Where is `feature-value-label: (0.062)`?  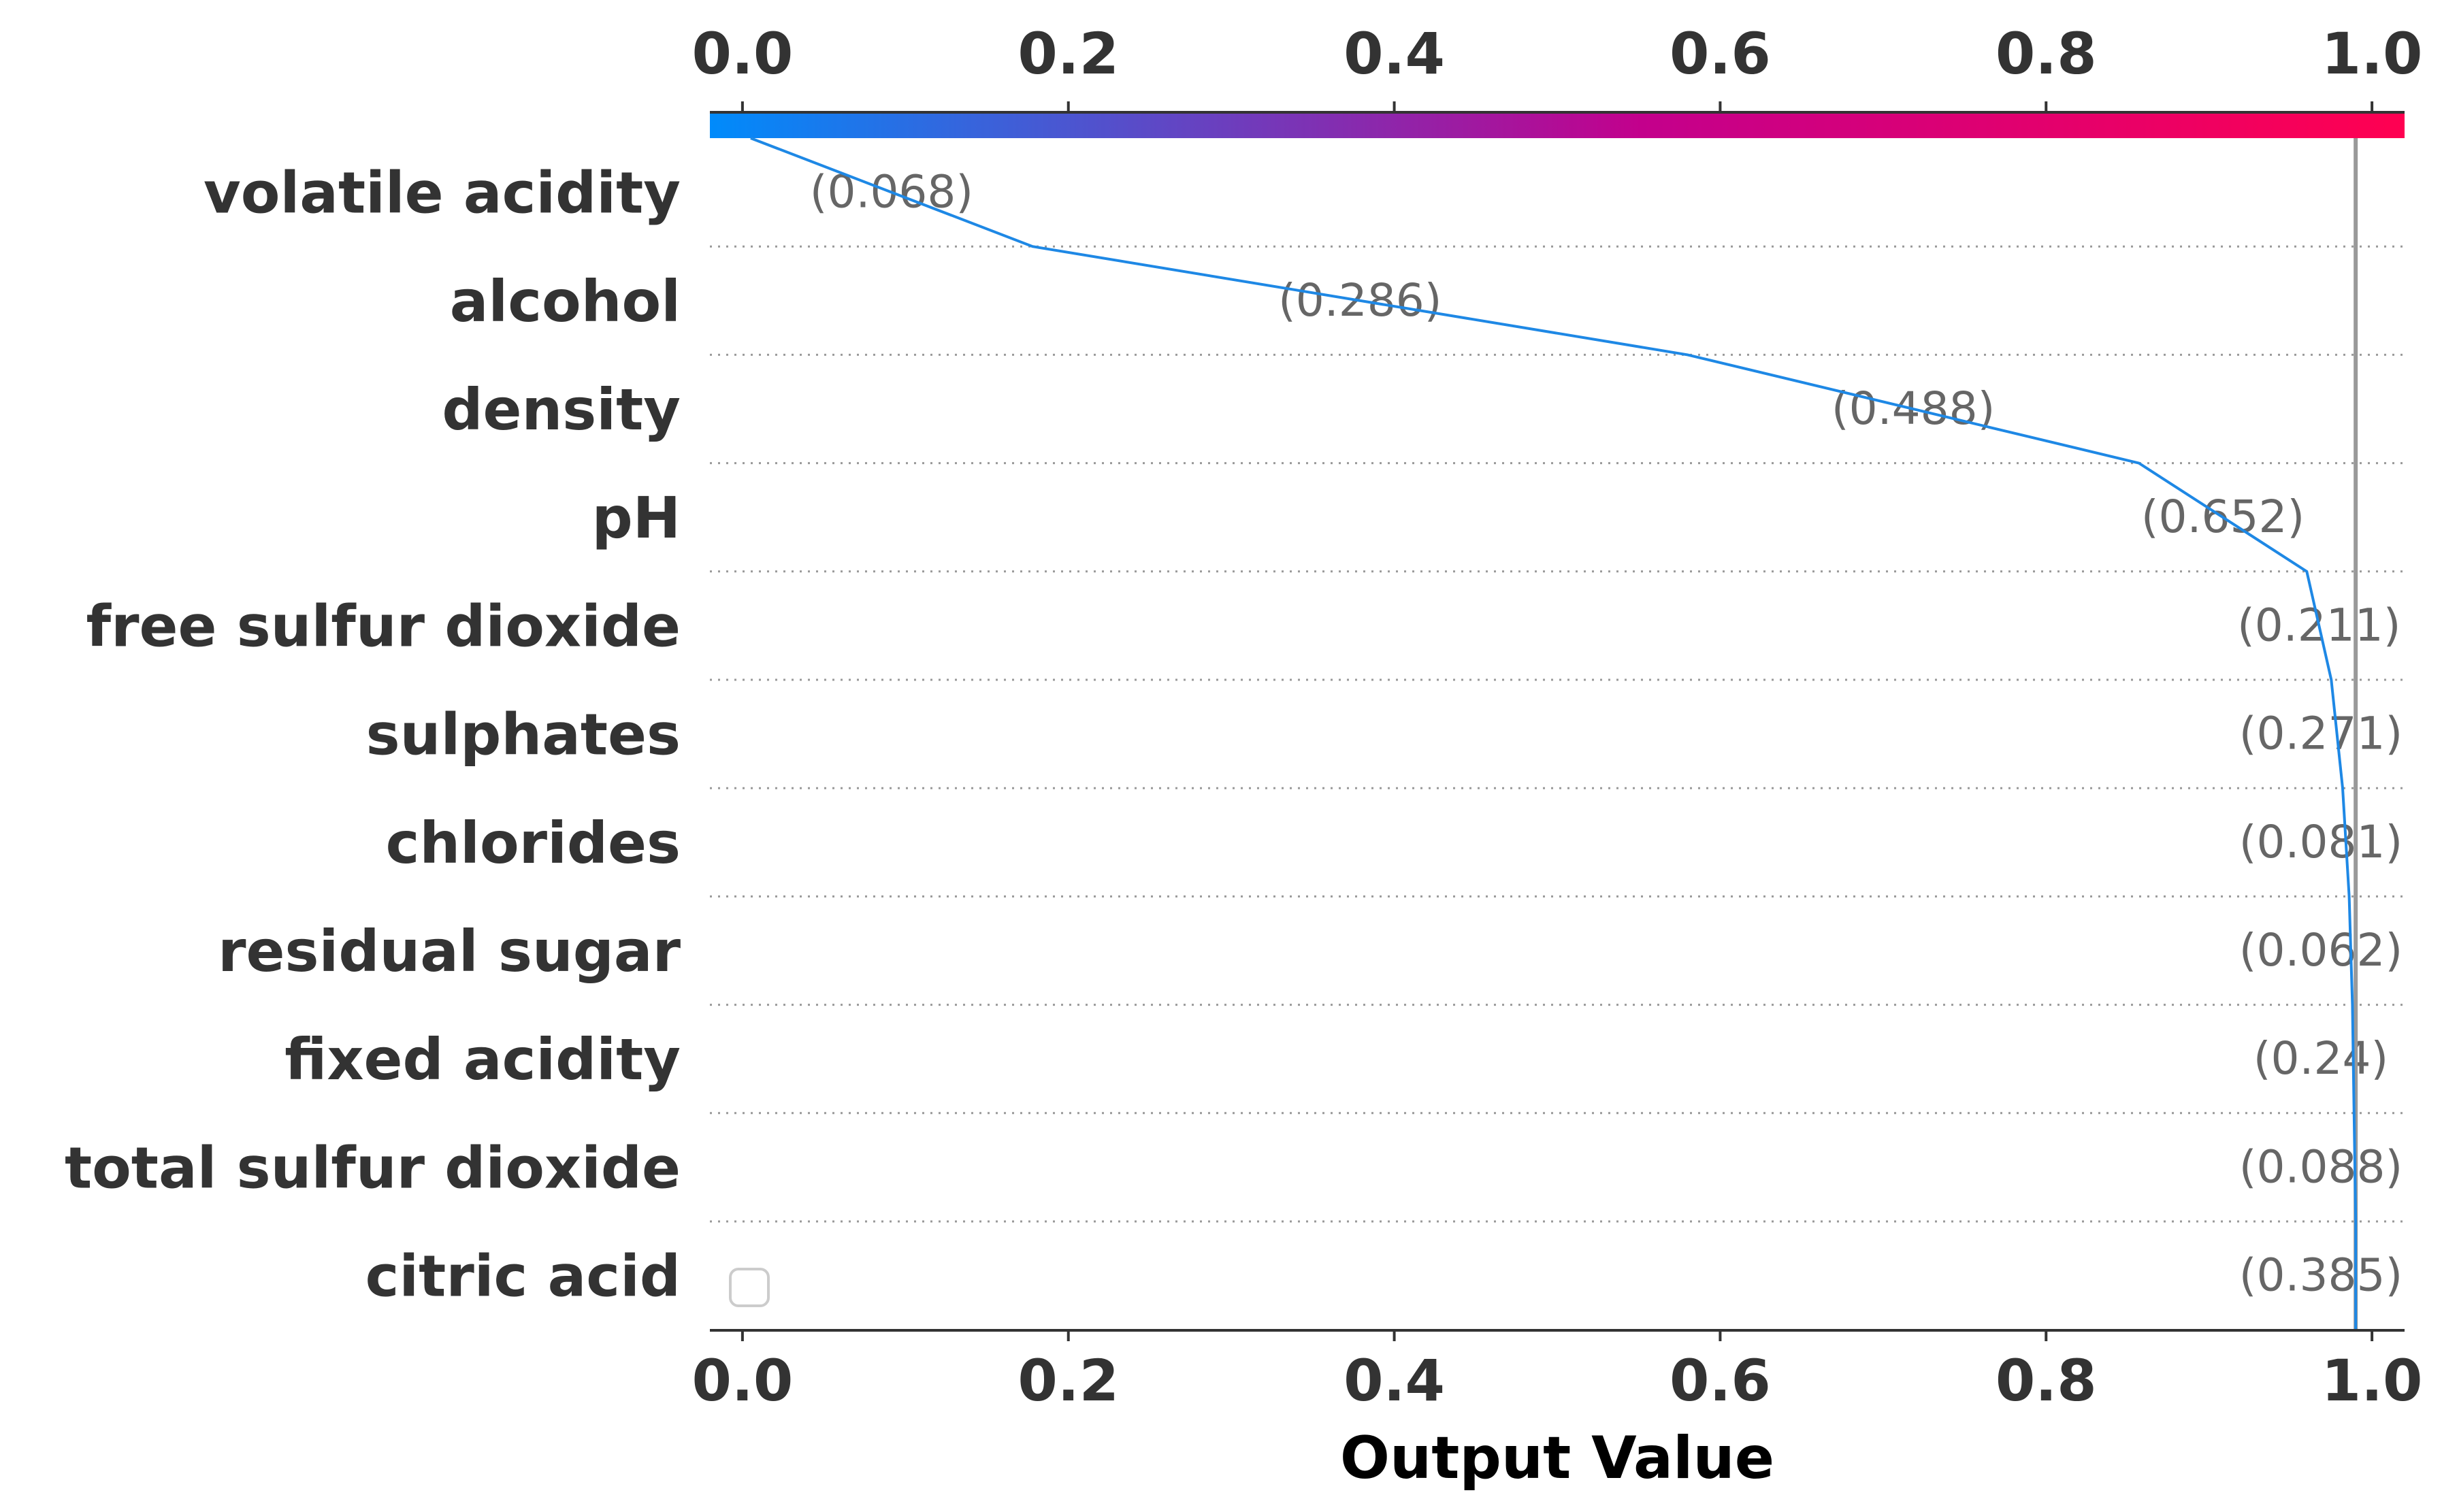
feature-value-label: (0.062) is located at coordinates (2321, 950).